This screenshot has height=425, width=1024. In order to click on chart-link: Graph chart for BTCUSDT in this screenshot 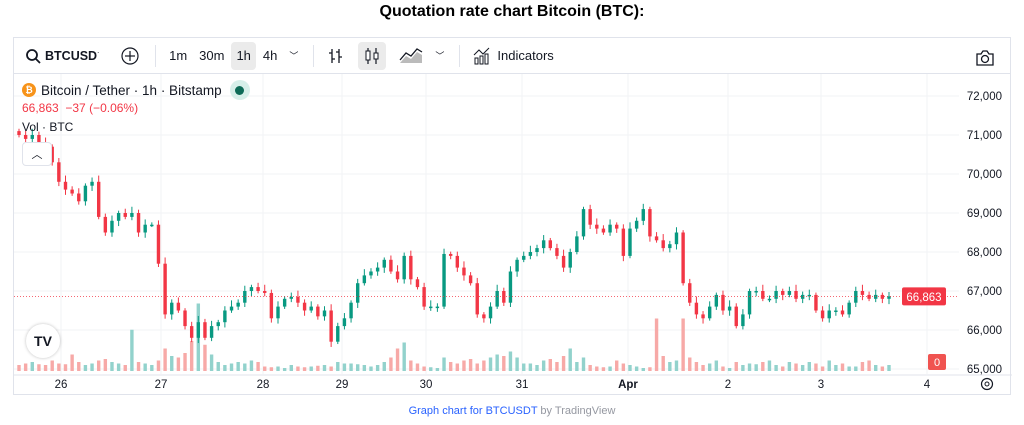, I will do `click(473, 411)`.